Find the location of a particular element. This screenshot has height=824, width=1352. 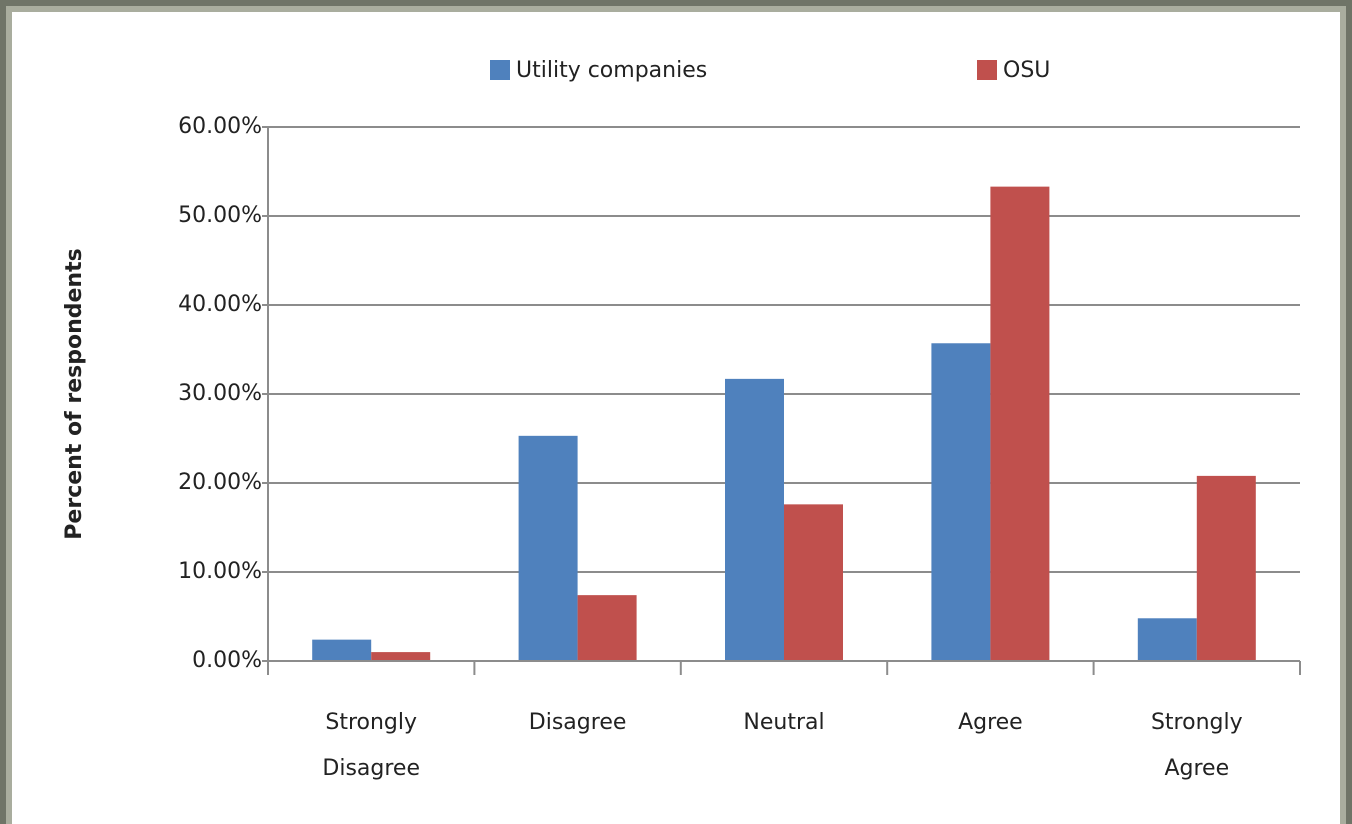

x-tick-label: Strongly Disagree is located at coordinates (371, 745).